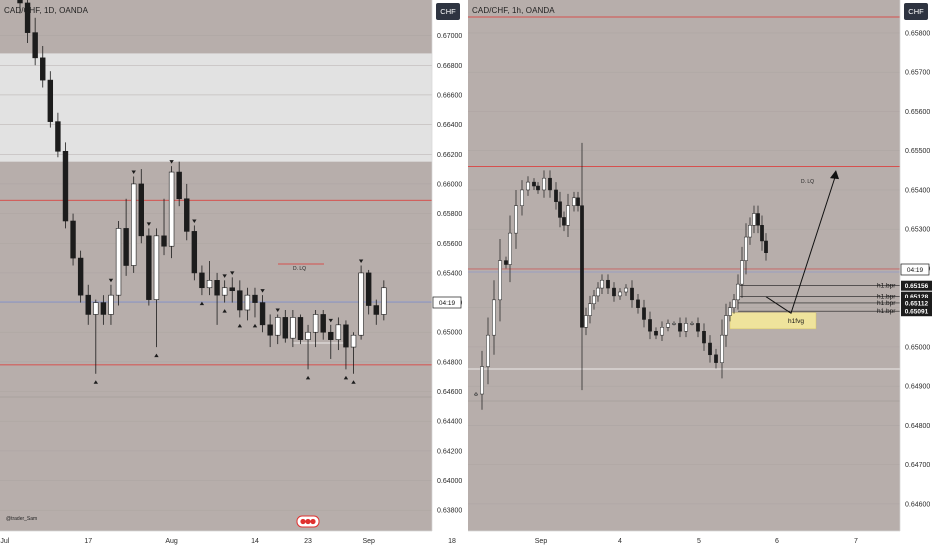 The height and width of the screenshot is (550, 932). What do you see at coordinates (255, 541) in the screenshot?
I see `date-tick-label: 14` at bounding box center [255, 541].